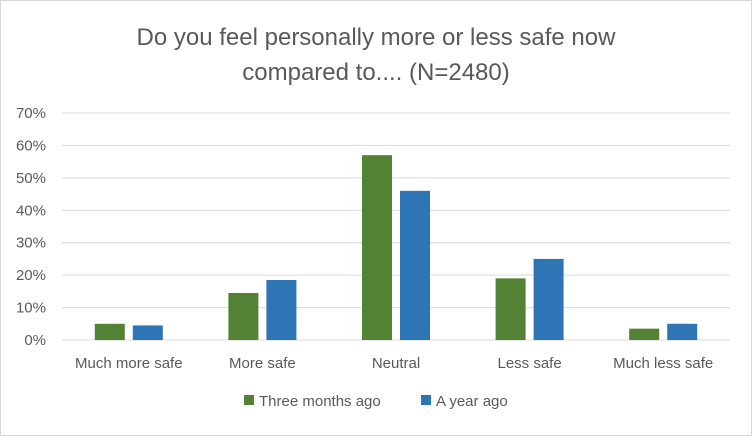 The height and width of the screenshot is (436, 752). I want to click on x-tick-label: Less safe, so click(529, 363).